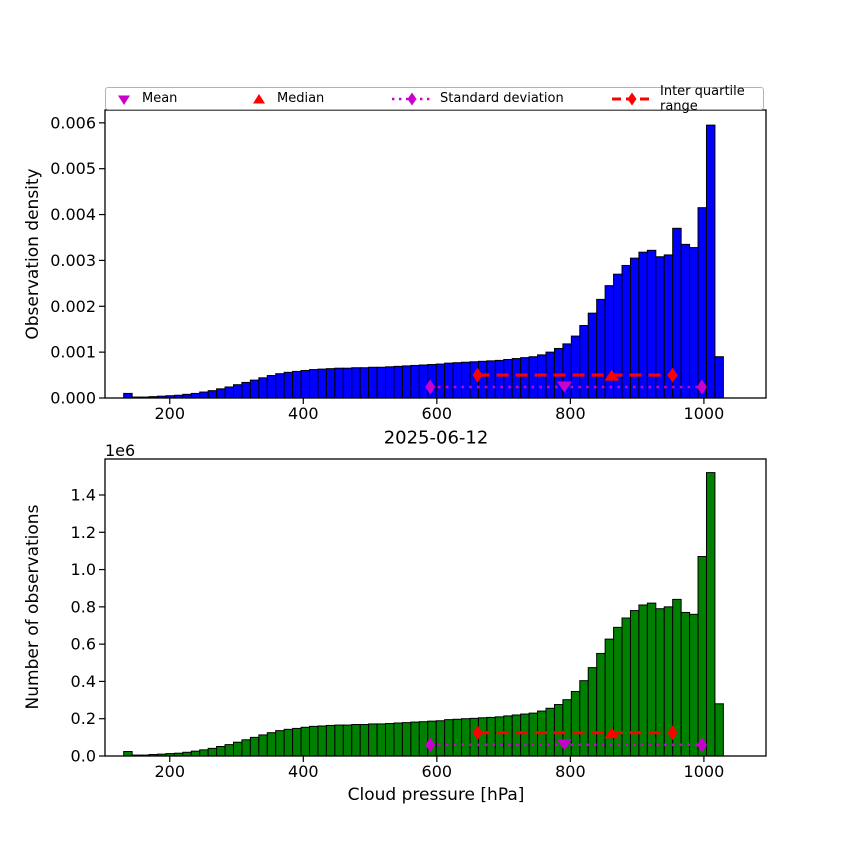 This screenshot has width=850, height=850. I want to click on legend-label-mean: Mean, so click(160, 98).